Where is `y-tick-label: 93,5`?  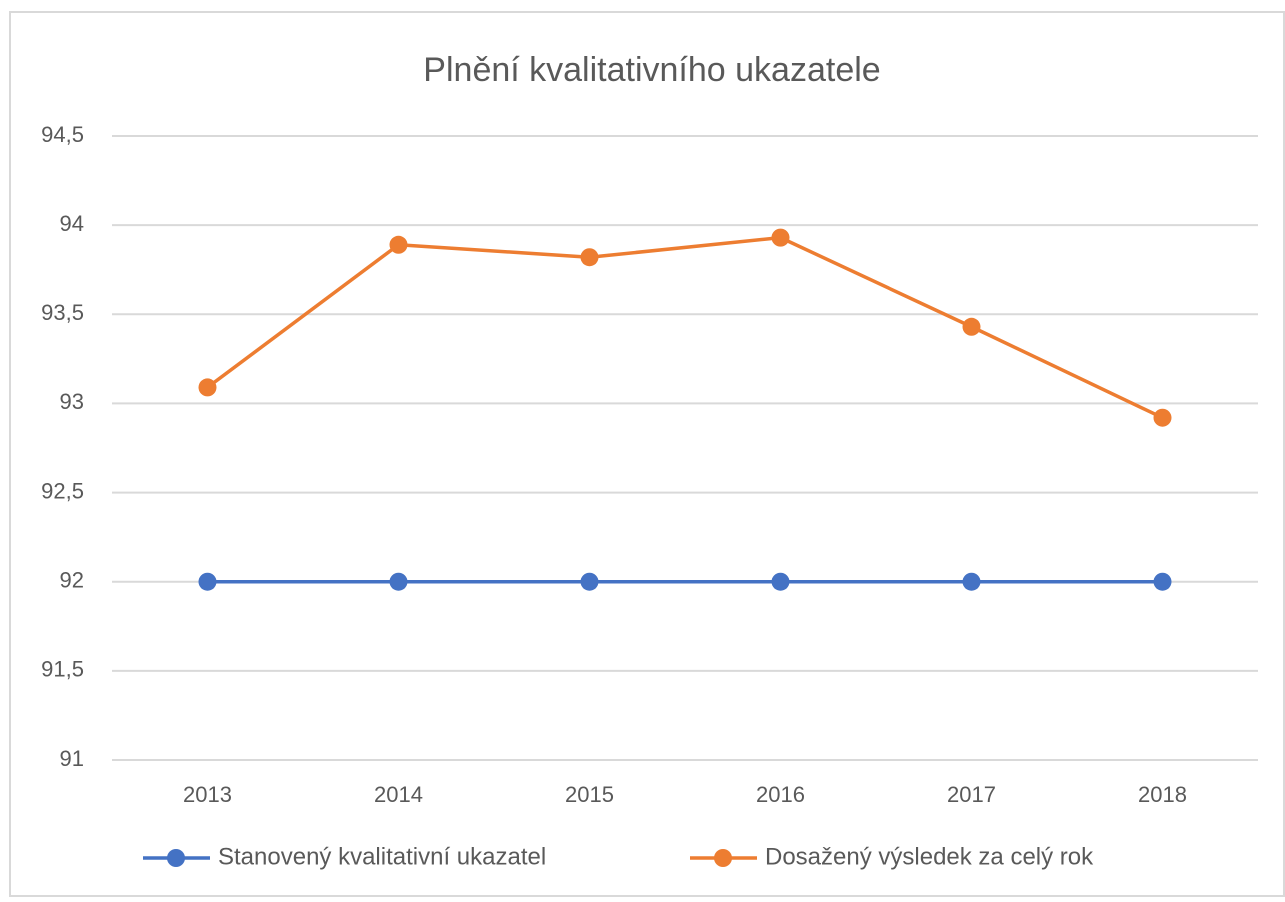
y-tick-label: 93,5 is located at coordinates (62, 312).